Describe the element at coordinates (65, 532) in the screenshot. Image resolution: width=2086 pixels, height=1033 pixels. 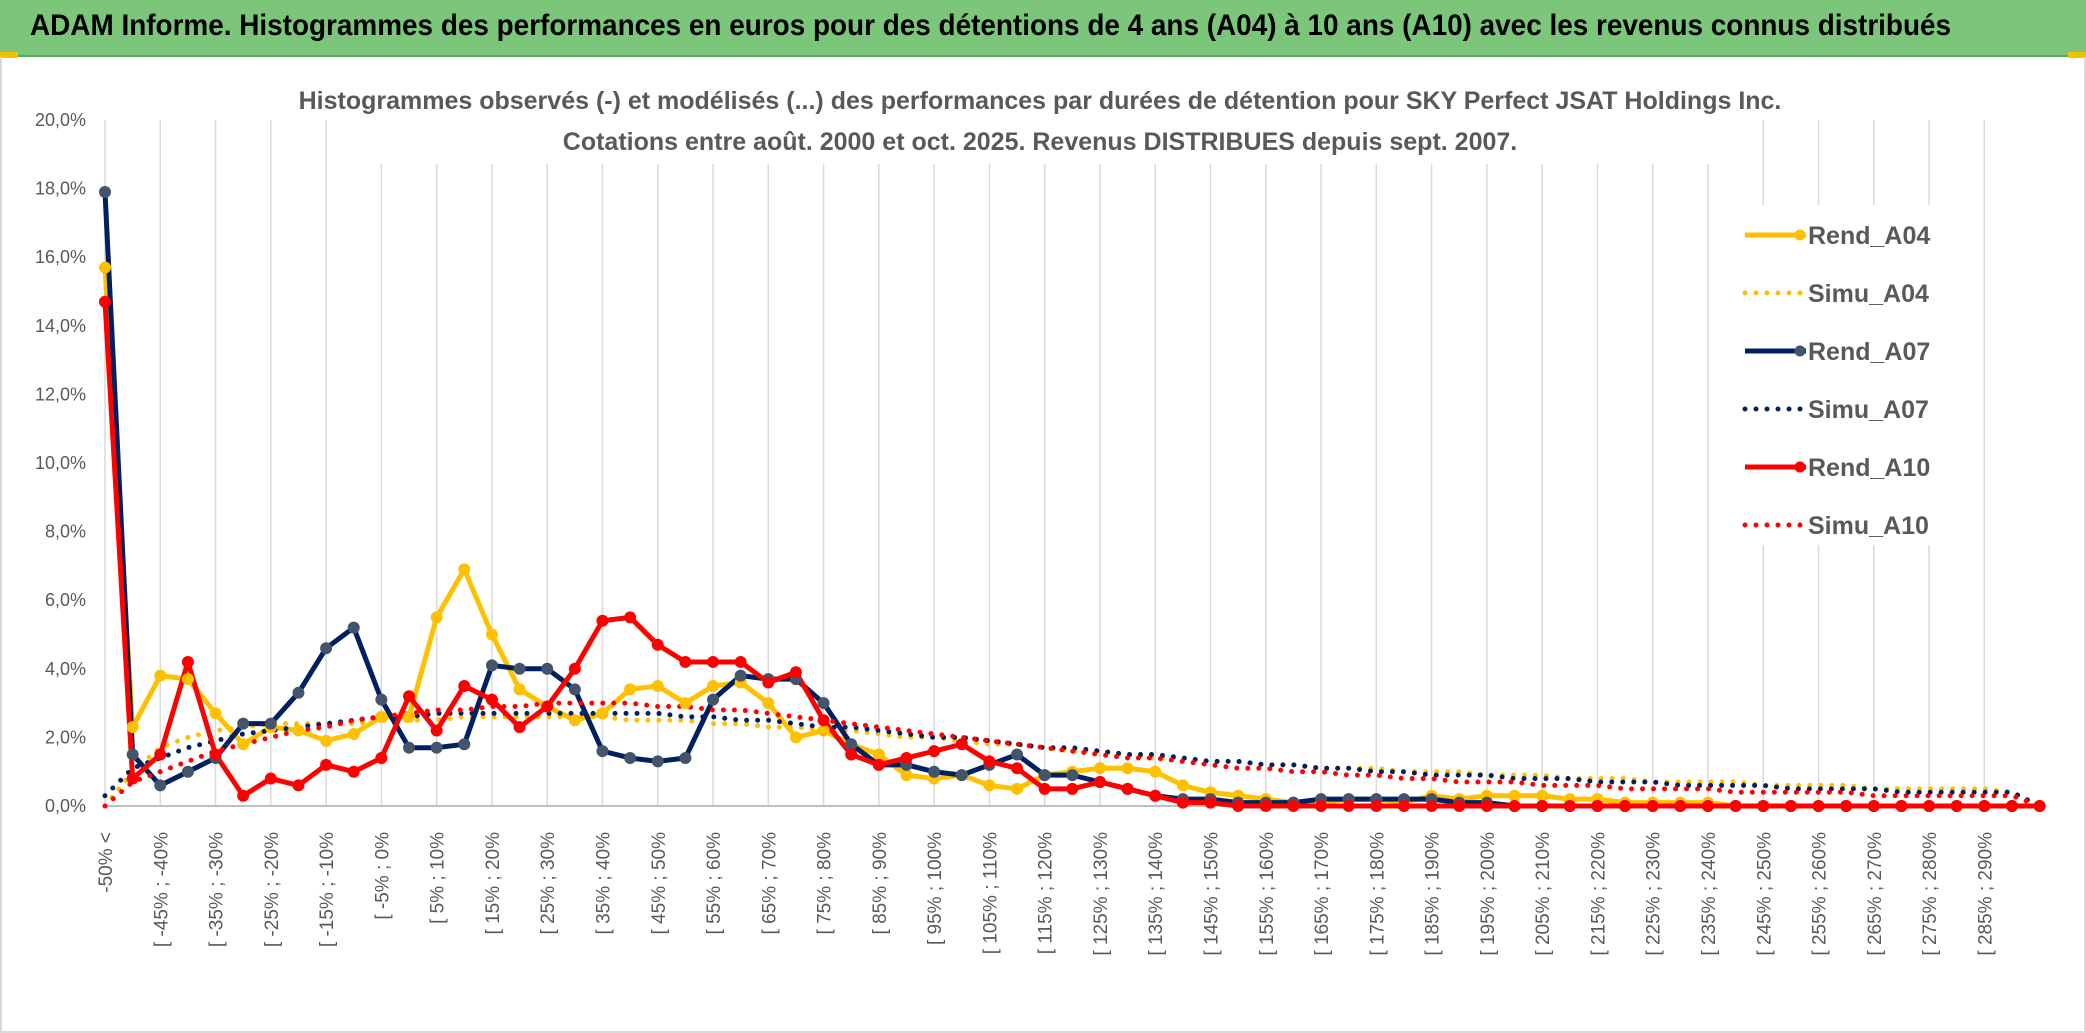
I see `y-tick-label: 8,0%` at that location.